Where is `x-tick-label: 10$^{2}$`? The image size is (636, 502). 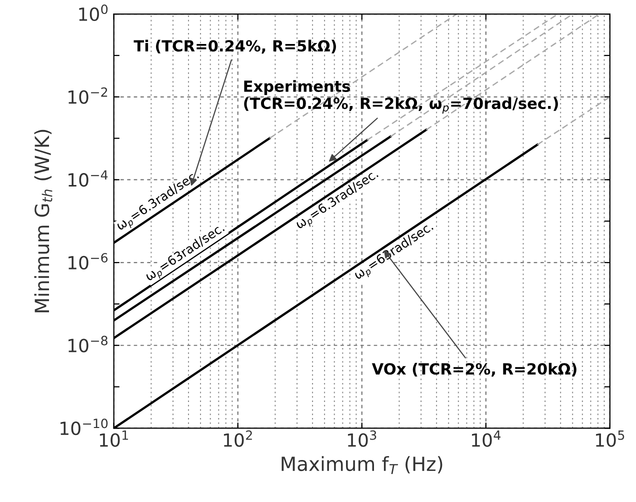 x-tick-label: 10$^{2}$ is located at coordinates (238, 438).